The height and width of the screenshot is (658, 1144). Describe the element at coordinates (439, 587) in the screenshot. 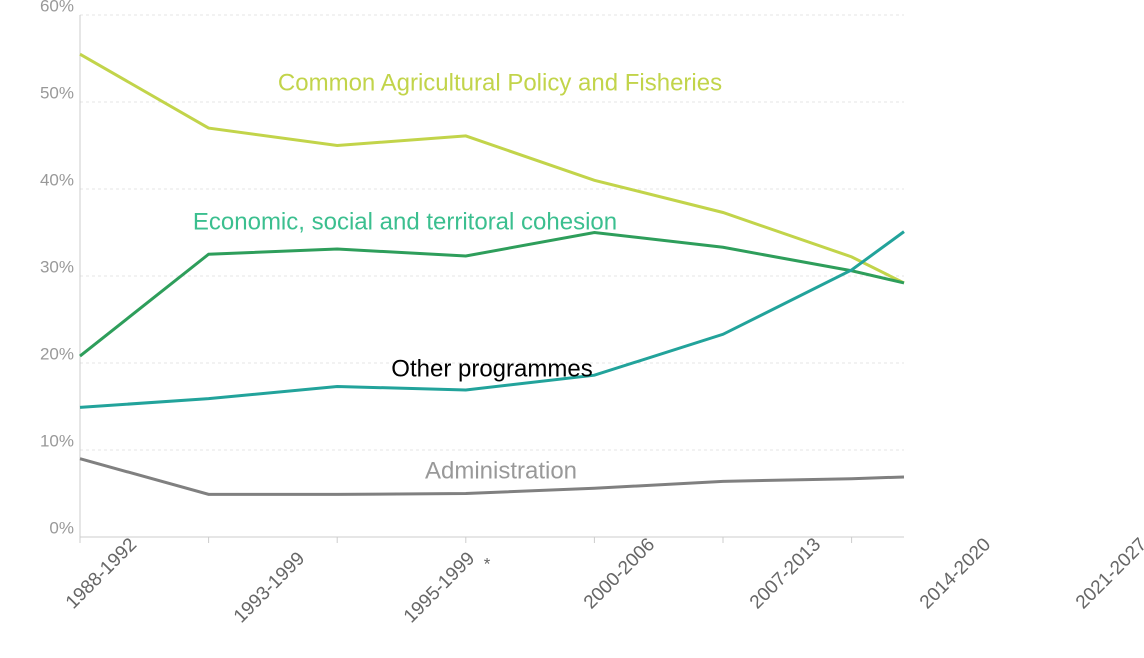

I see `x-tick-label: 1995-1999` at that location.